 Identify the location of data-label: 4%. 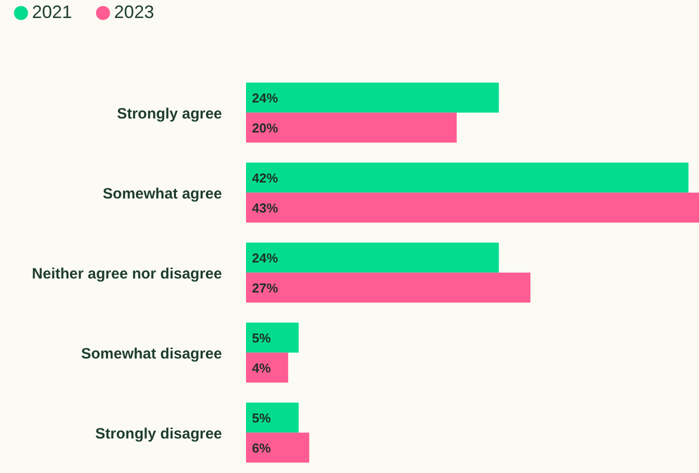
(262, 368).